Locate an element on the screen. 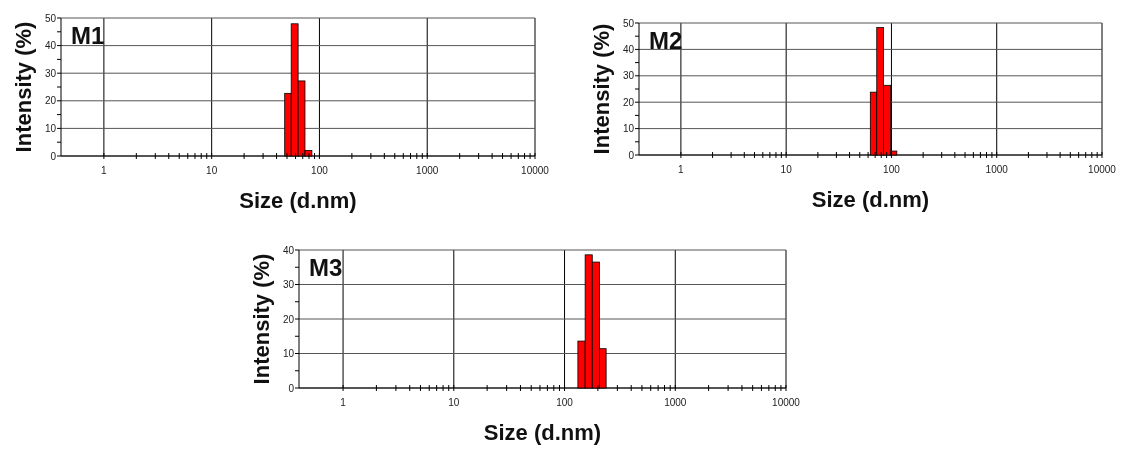  chart-title: M3 is located at coordinates (326, 267).